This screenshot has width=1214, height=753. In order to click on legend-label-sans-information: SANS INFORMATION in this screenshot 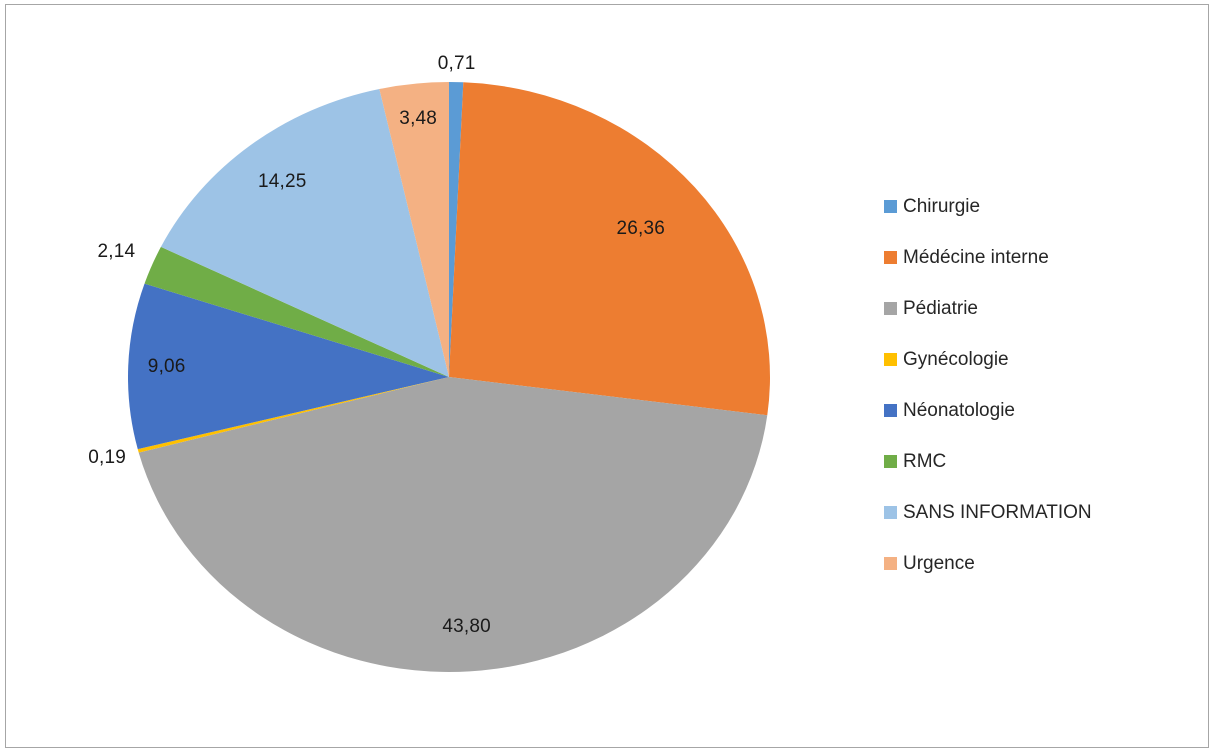, I will do `click(997, 512)`.